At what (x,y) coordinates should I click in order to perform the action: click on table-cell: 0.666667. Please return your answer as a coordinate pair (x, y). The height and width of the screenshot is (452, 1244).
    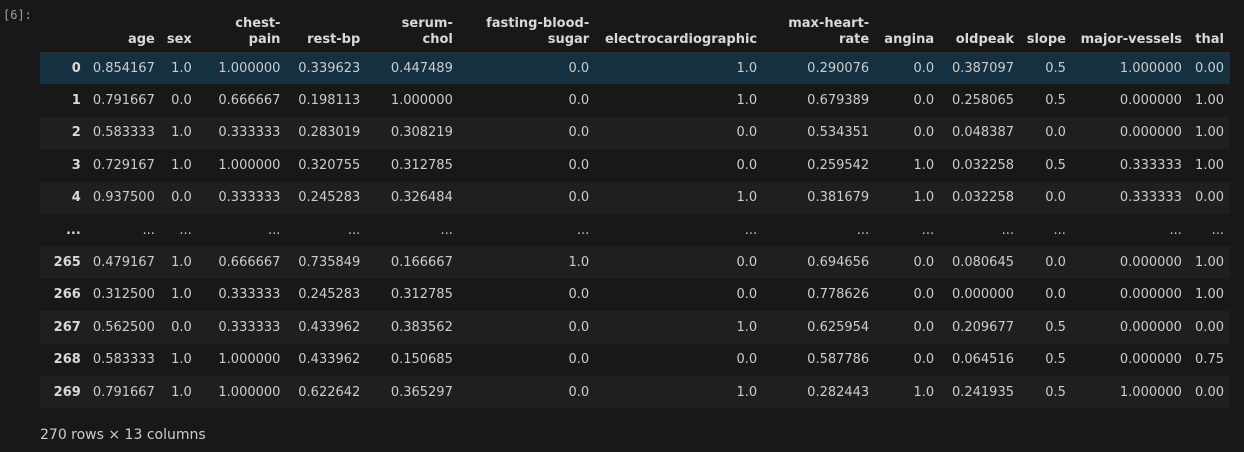
    Looking at the image, I should click on (249, 101).